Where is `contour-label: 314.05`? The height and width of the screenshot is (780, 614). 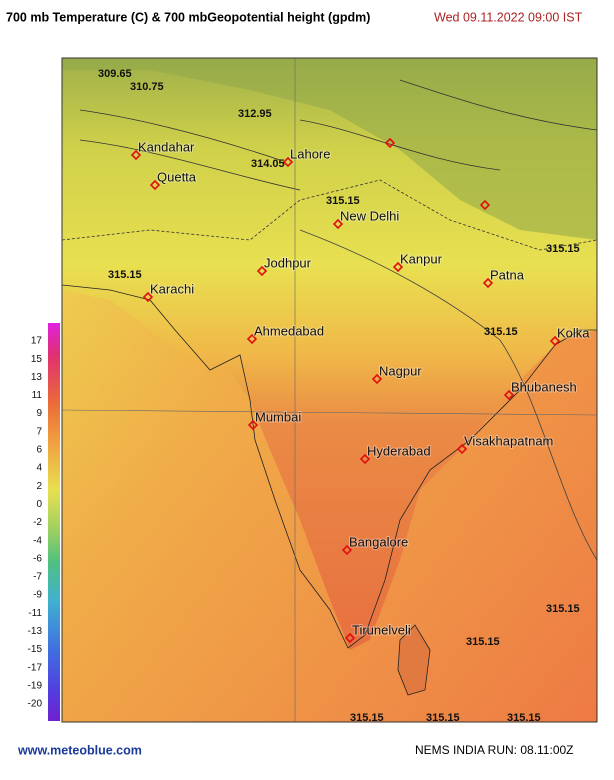
contour-label: 314.05 is located at coordinates (268, 164).